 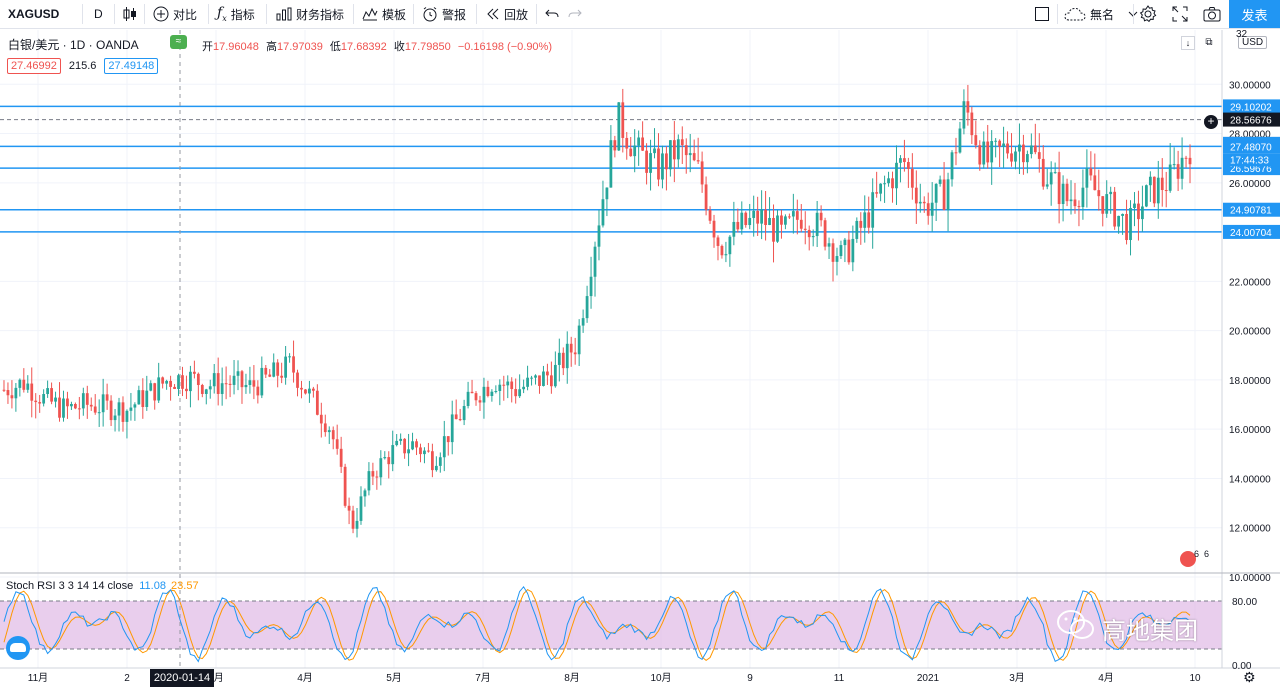 What do you see at coordinates (1253, 42) in the screenshot?
I see `currency-badge: USD` at bounding box center [1253, 42].